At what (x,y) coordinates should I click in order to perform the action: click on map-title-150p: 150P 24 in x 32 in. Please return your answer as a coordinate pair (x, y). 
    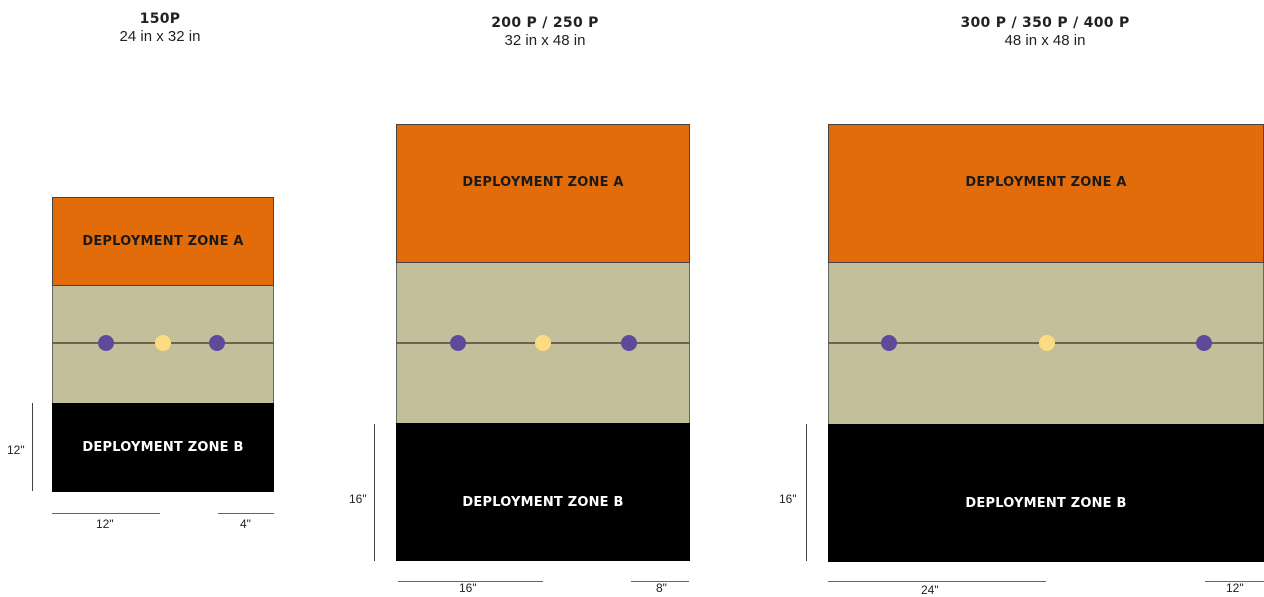
    Looking at the image, I should click on (160, 28).